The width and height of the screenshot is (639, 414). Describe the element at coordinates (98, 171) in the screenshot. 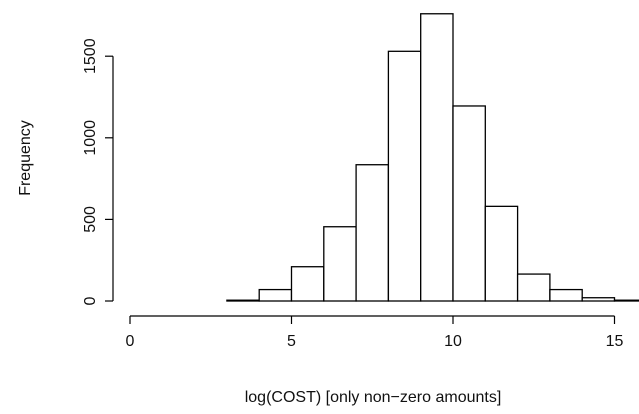

I see `y-axis: 0 500 1000 1500` at that location.